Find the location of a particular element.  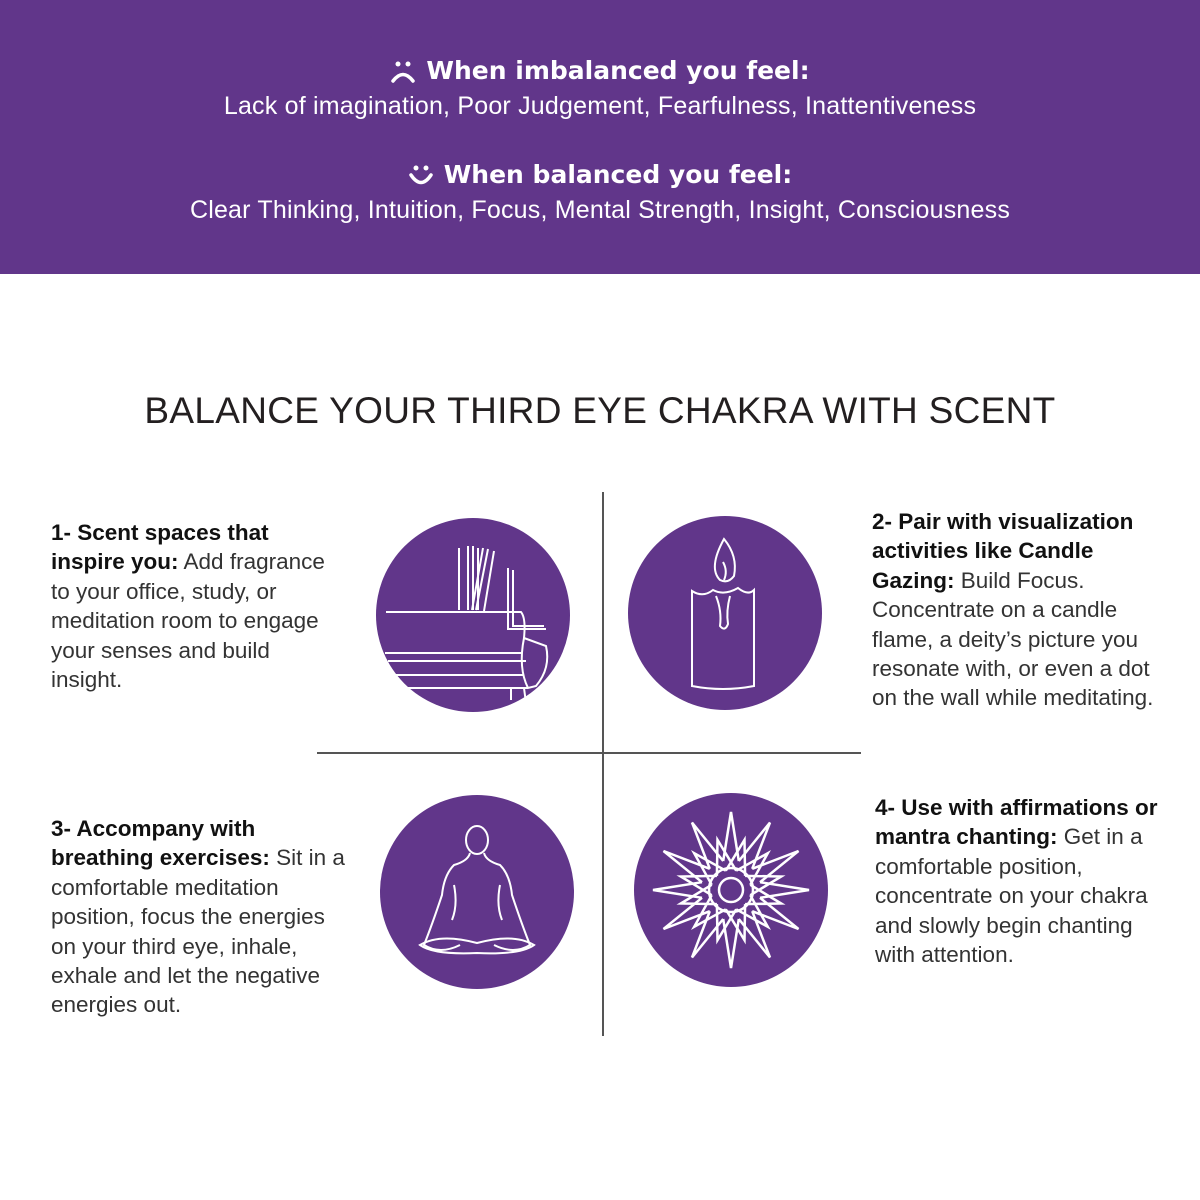

happy-face-icon is located at coordinates (420, 175).